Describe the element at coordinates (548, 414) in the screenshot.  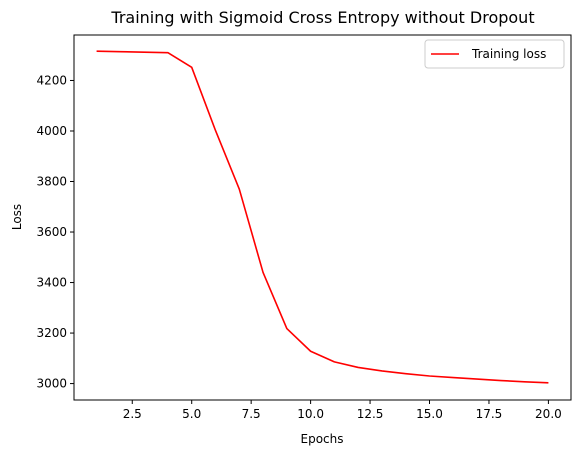
I see `x-tick-label: 20.0` at that location.